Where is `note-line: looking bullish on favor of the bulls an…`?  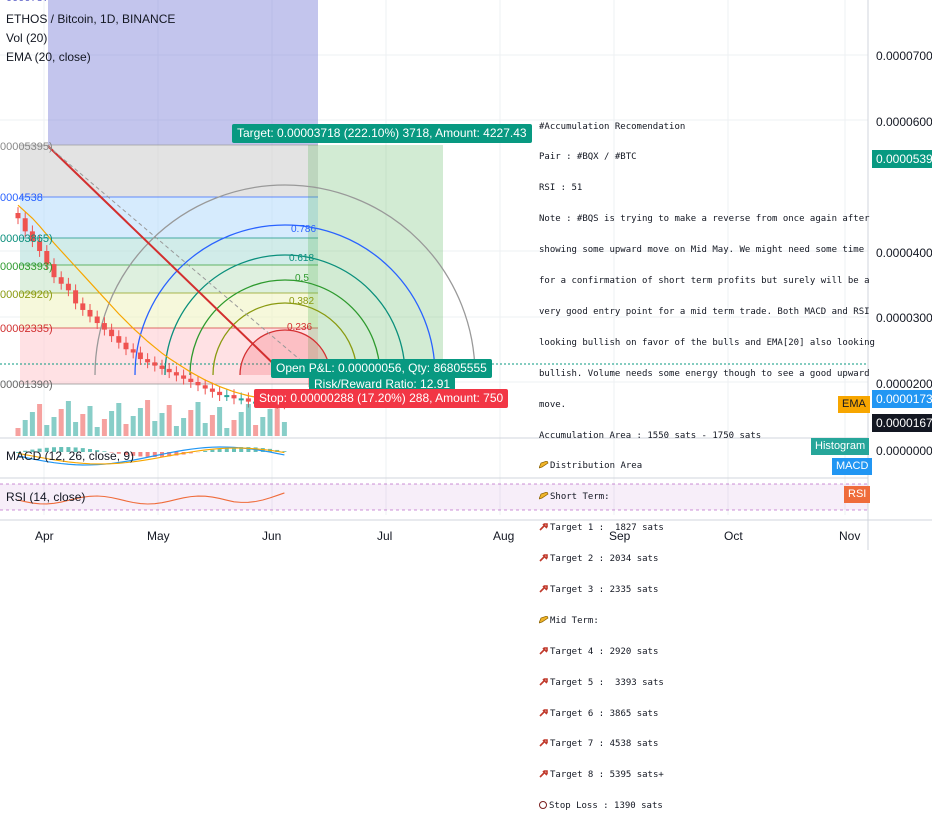
note-line: looking bullish on favor of the bulls an… is located at coordinates (699, 343).